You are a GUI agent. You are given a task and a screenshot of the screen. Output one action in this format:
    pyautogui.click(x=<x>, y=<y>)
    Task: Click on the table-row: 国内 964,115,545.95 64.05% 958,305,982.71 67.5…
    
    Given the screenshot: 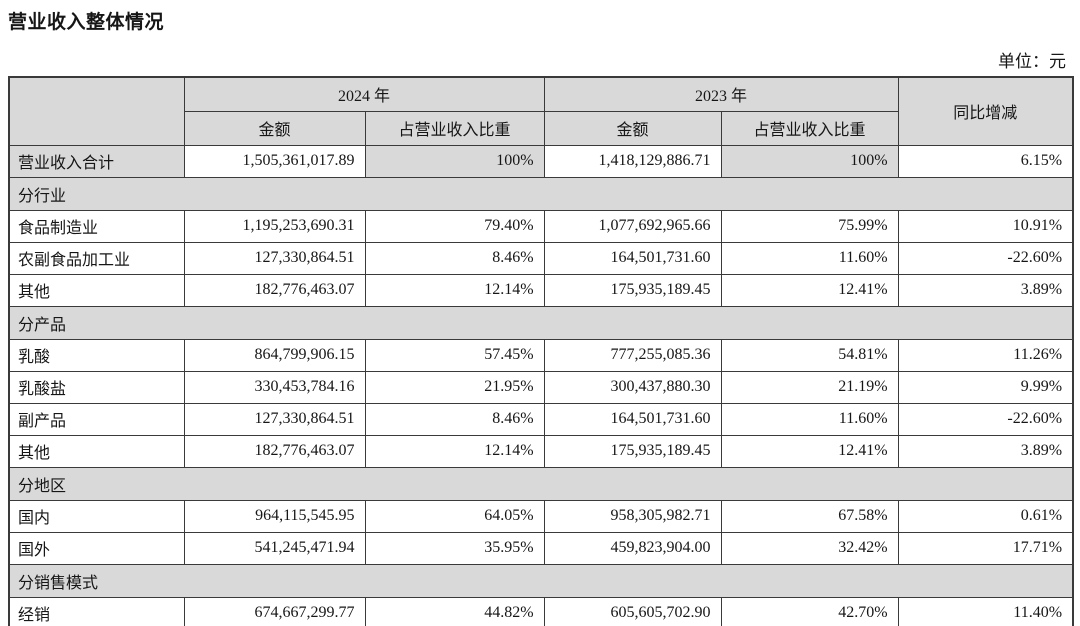 What is the action you would take?
    pyautogui.click(x=541, y=516)
    